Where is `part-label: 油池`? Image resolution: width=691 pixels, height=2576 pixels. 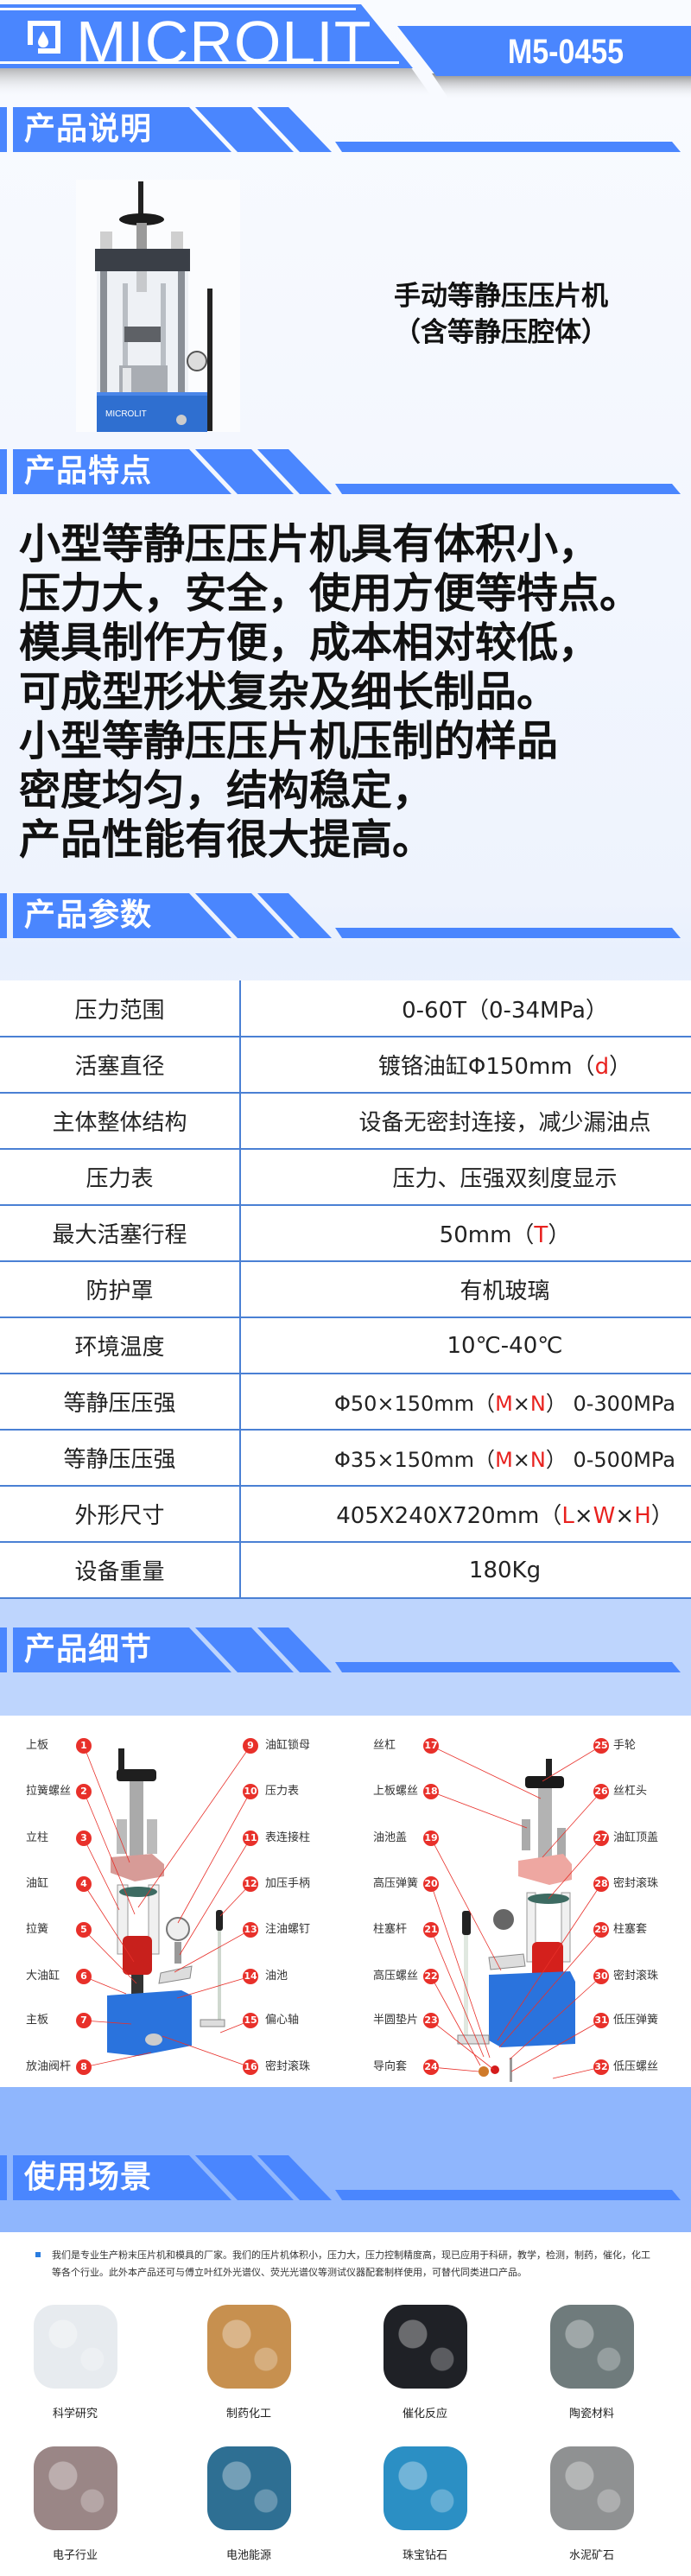 part-label: 油池 is located at coordinates (276, 1976).